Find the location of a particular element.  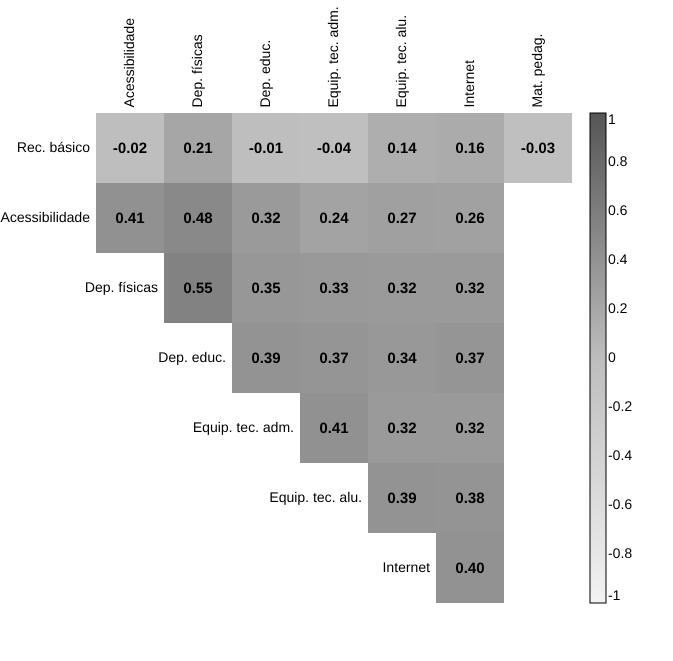

data-label: 0.55 is located at coordinates (198, 288).